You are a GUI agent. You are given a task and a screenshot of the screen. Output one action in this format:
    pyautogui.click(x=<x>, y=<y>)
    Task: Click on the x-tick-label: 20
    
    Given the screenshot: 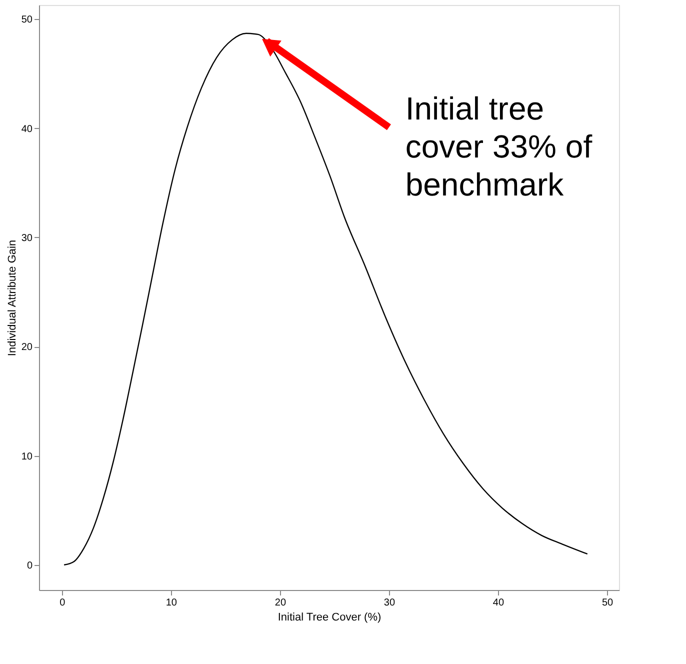 What is the action you would take?
    pyautogui.click(x=280, y=603)
    